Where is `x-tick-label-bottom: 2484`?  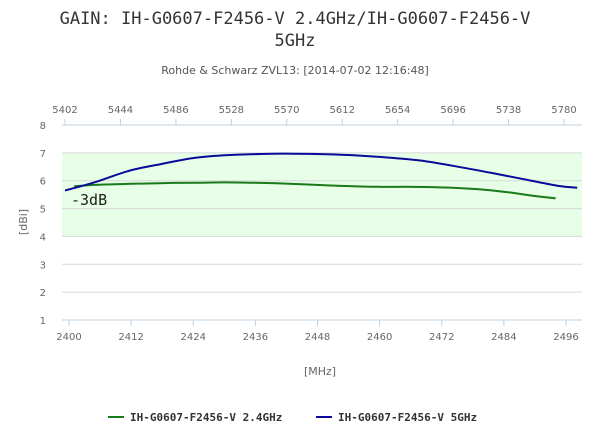 x-tick-label-bottom: 2484 is located at coordinates (503, 337).